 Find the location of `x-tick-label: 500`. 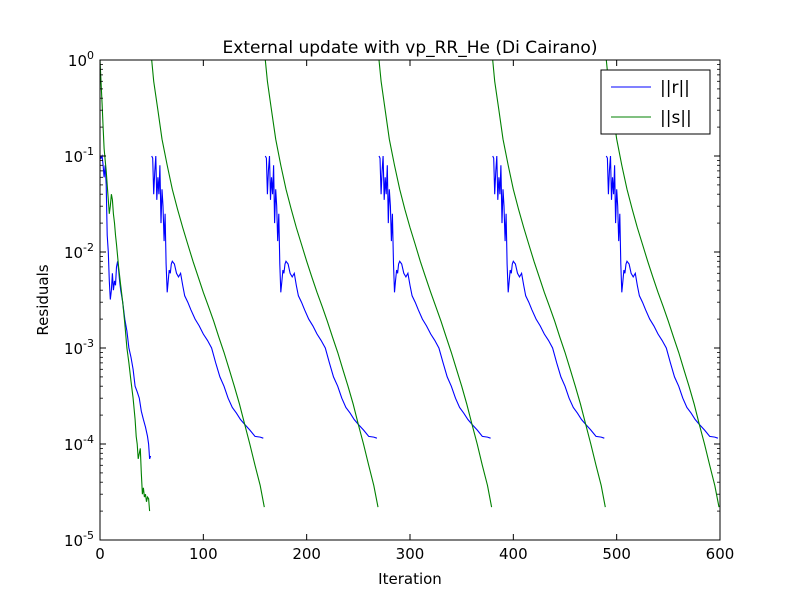

x-tick-label: 500 is located at coordinates (616, 554).